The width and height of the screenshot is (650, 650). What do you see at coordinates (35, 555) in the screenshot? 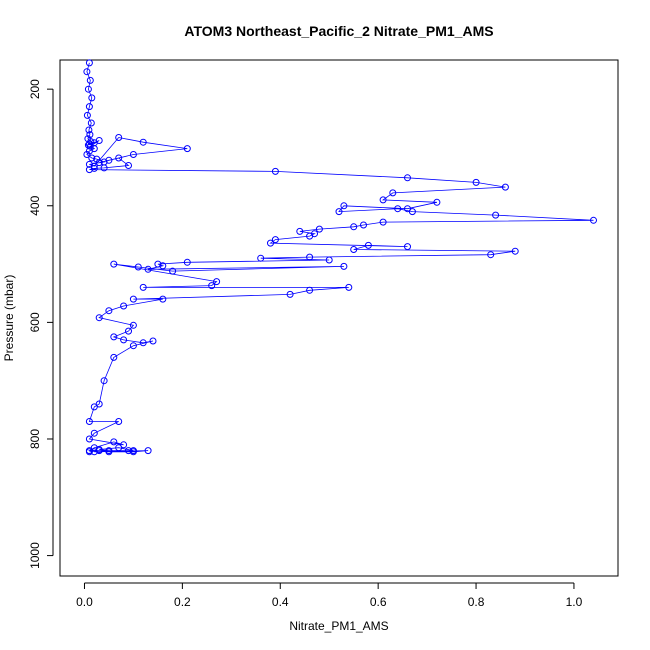
I see `y-tick-label: 1000` at bounding box center [35, 555].